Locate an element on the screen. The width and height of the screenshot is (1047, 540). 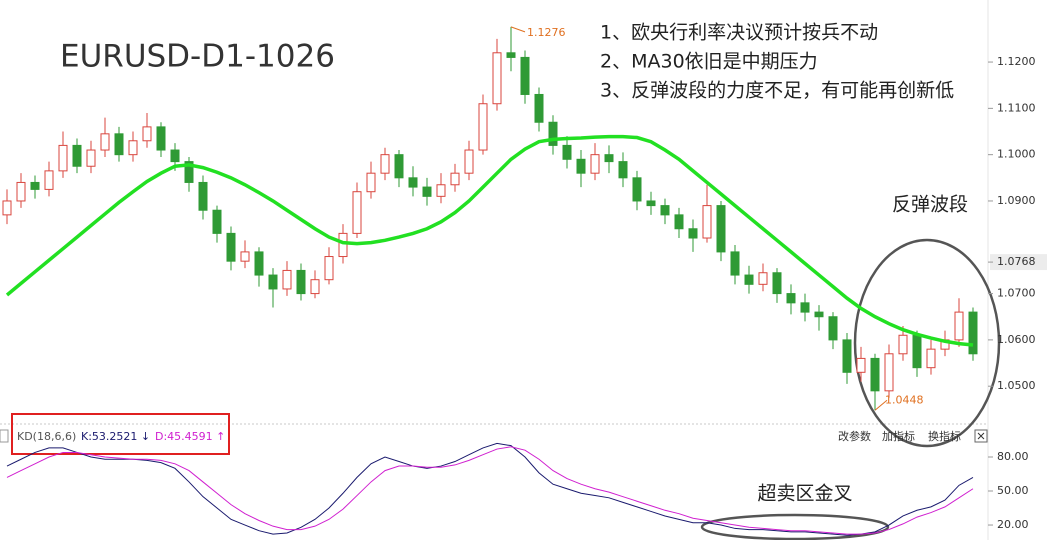
y-tick-label: 1.0600 is located at coordinates (1016, 339).